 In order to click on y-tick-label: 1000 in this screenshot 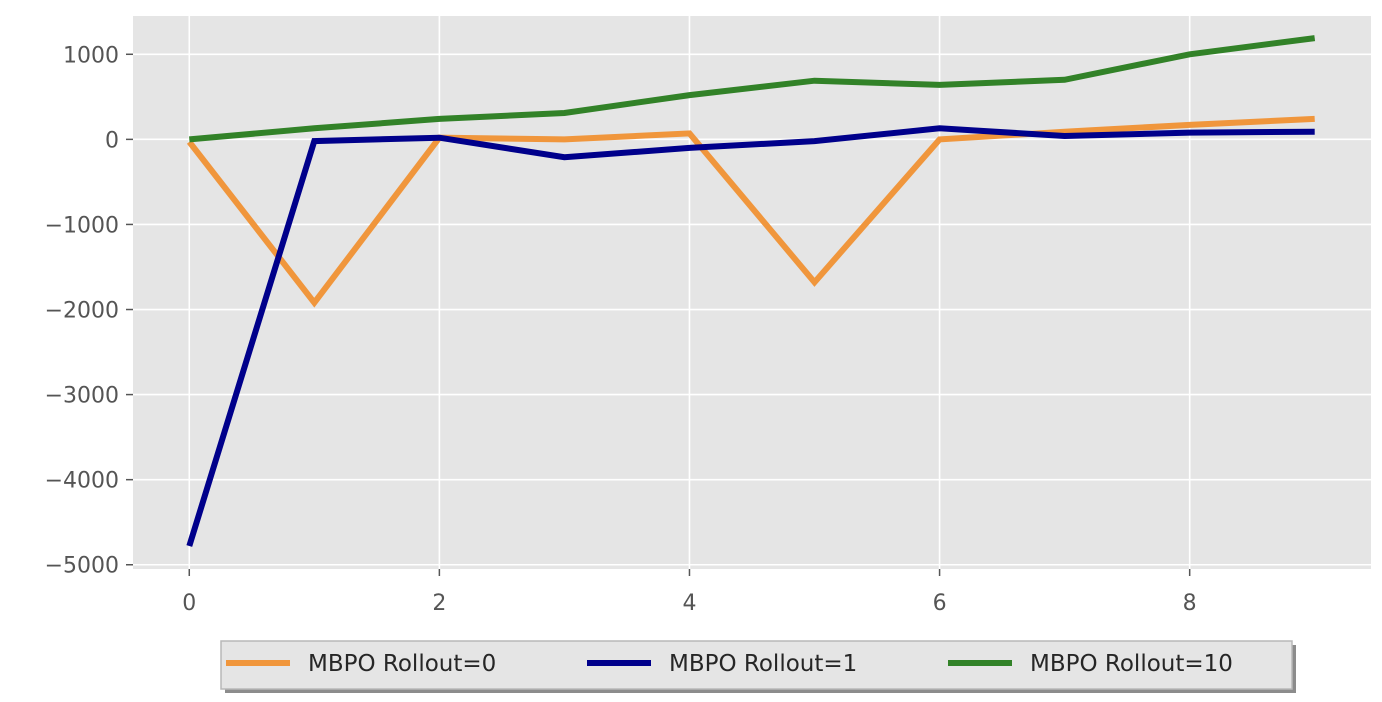, I will do `click(91, 55)`.